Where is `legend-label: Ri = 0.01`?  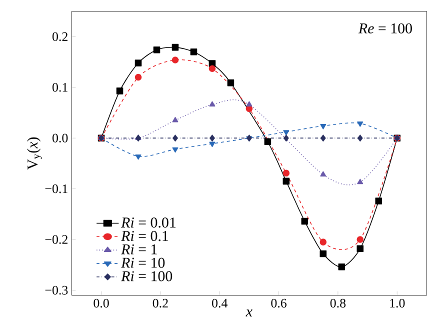
legend-label: Ri = 0.01 is located at coordinates (148, 223).